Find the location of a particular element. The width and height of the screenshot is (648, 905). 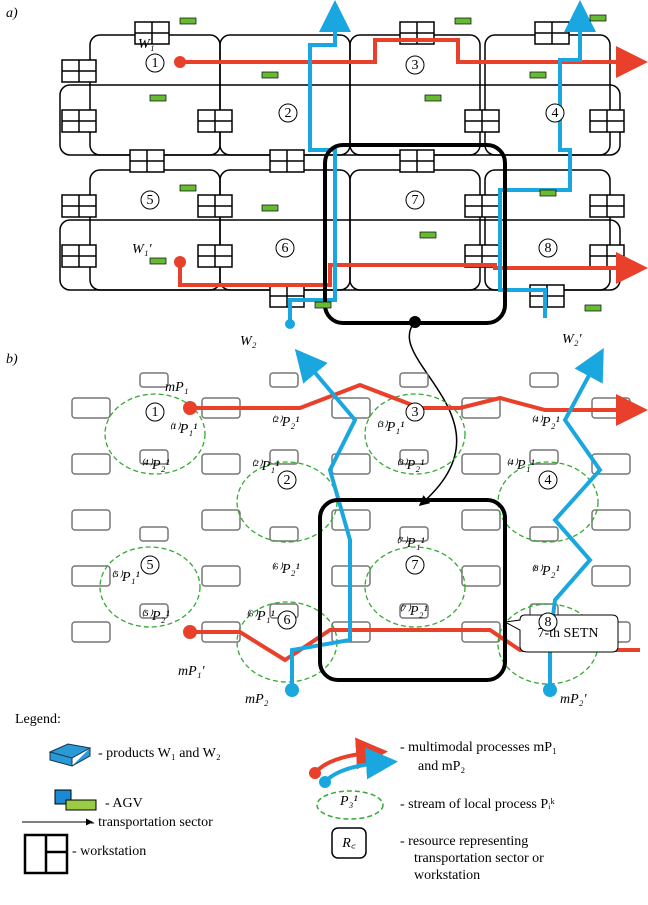

sector-number: 2 is located at coordinates (288, 113).